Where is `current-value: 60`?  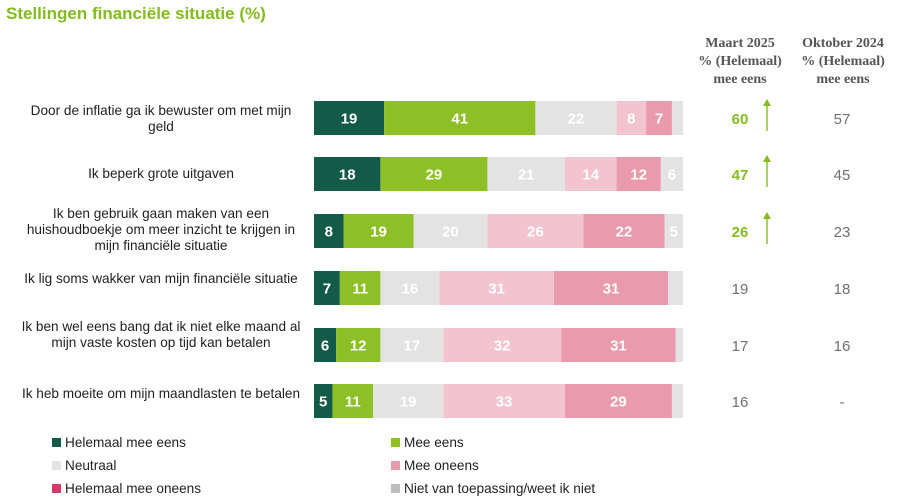
current-value: 60 is located at coordinates (740, 119).